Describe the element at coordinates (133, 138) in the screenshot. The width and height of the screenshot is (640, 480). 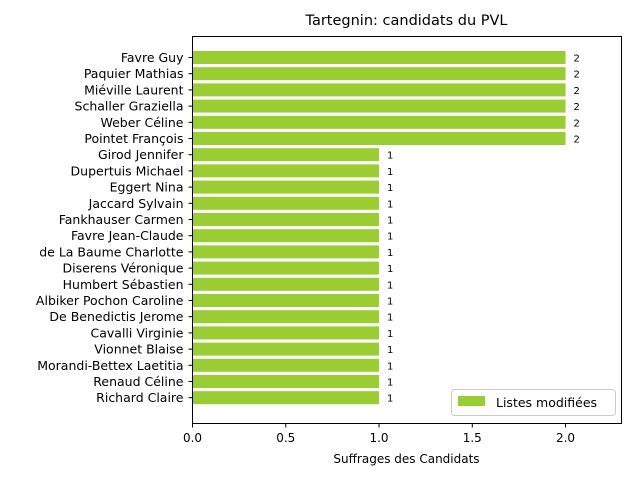
I see `y-tick-label: Pointet François` at that location.